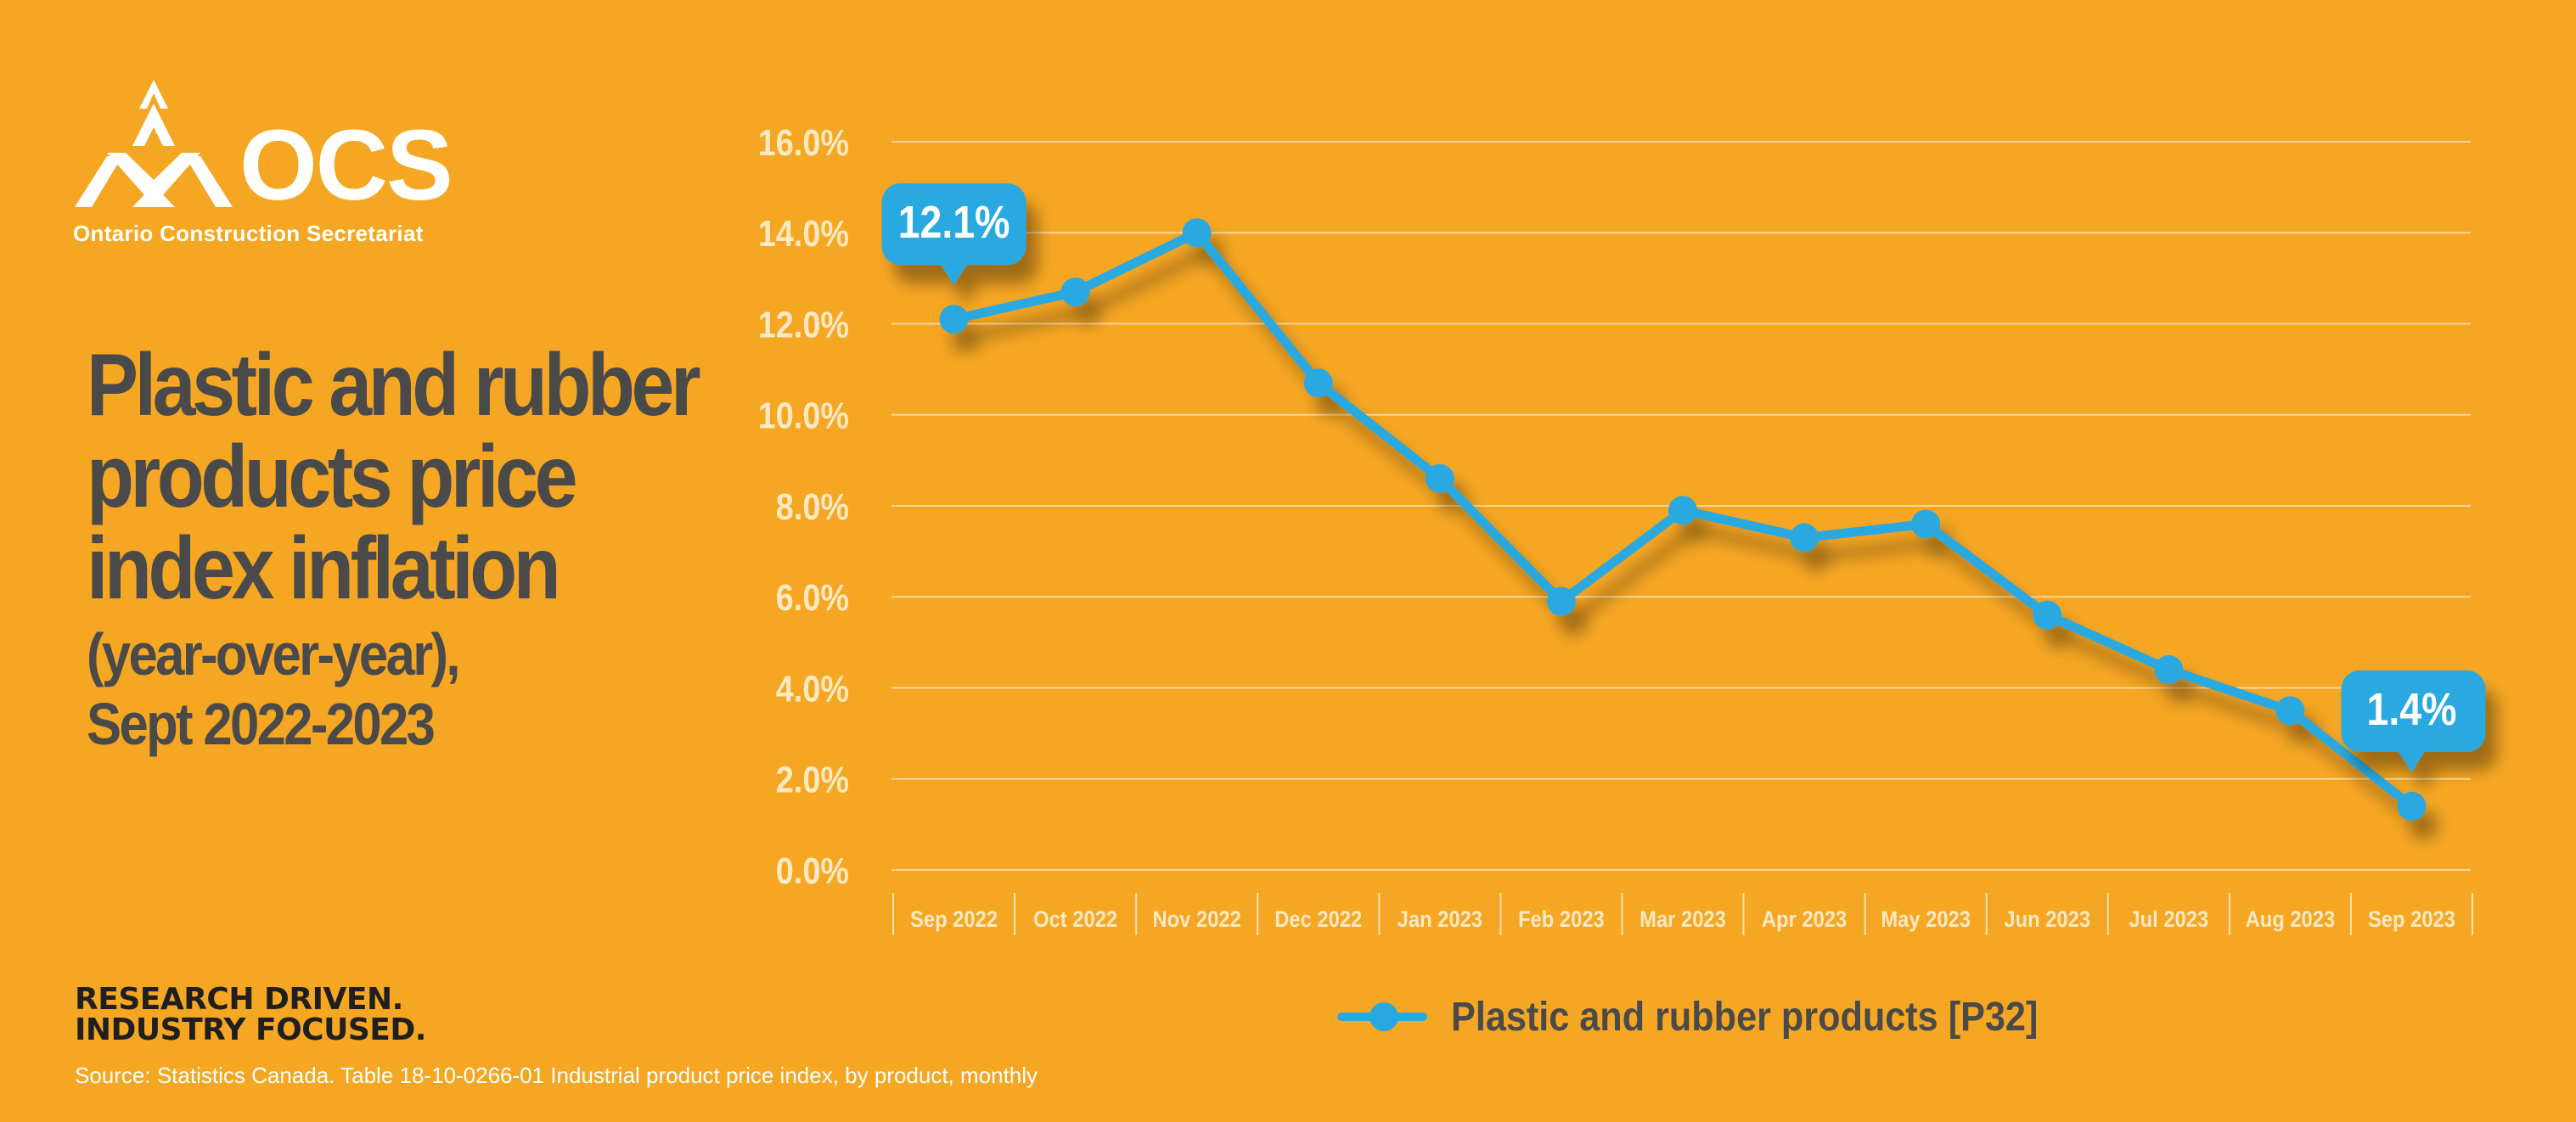 The height and width of the screenshot is (1122, 2576). Describe the element at coordinates (154, 143) in the screenshot. I see `ocs-emblem-icon` at that location.